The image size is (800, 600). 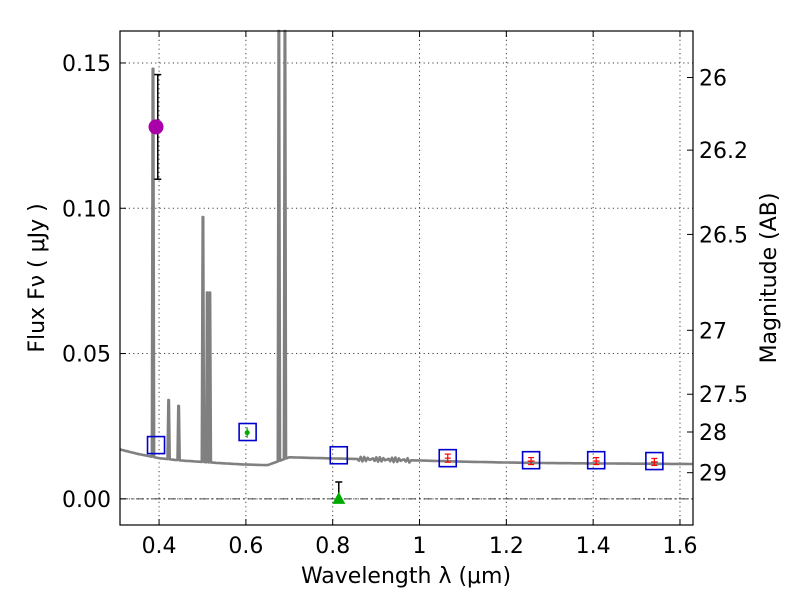 What do you see at coordinates (679, 546) in the screenshot?
I see `x-tick-label: 1.6` at bounding box center [679, 546].